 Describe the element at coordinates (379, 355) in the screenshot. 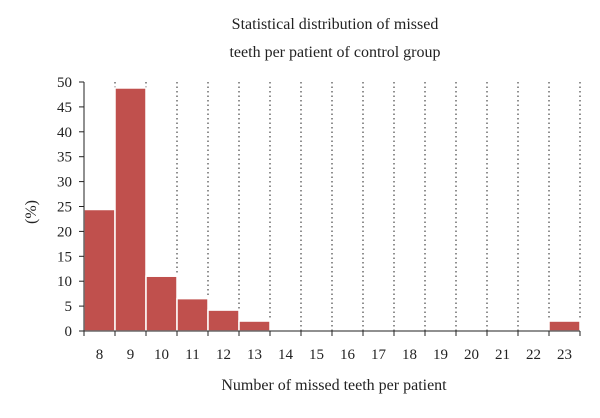

I see `x-tick-label: 17` at that location.